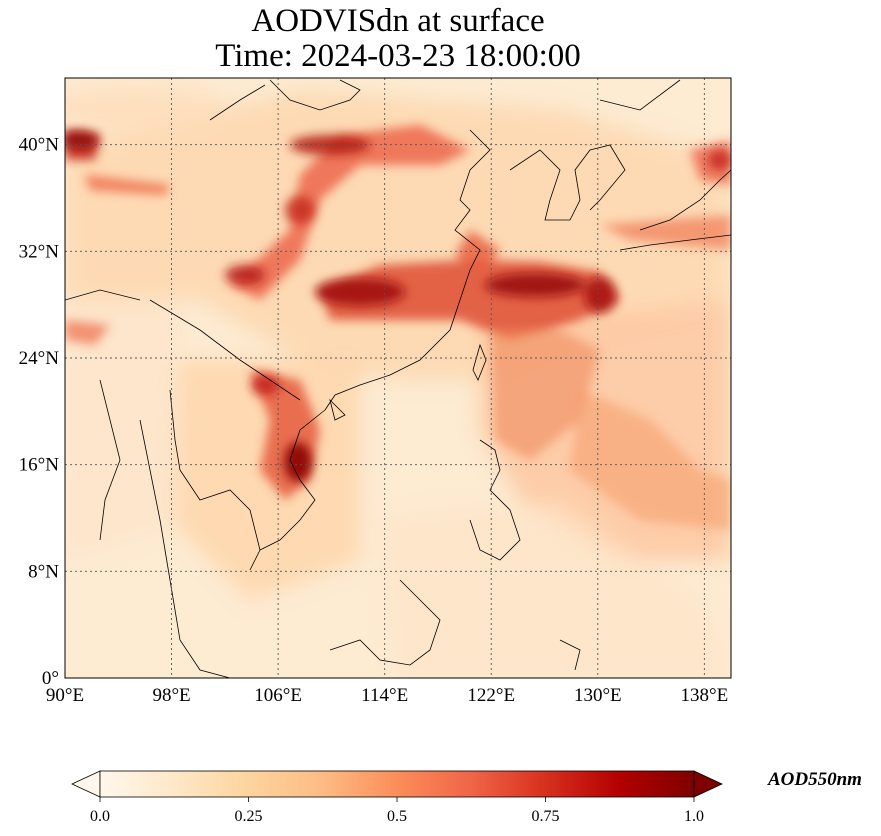 This screenshot has height=836, width=881. Describe the element at coordinates (39, 251) in the screenshot. I see `lat-tick-label: 32°N` at that location.